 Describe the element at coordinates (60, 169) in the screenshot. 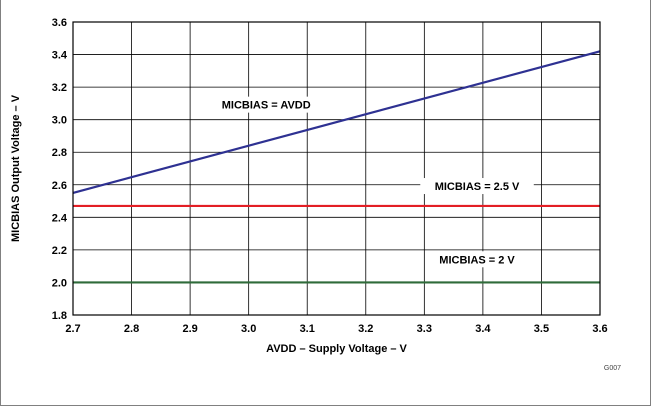

I see `y-axis-ticks: 1.8 2.0 2.2 2.4 2.6 2.8 3.0 3.2 3.4 3.6` at that location.